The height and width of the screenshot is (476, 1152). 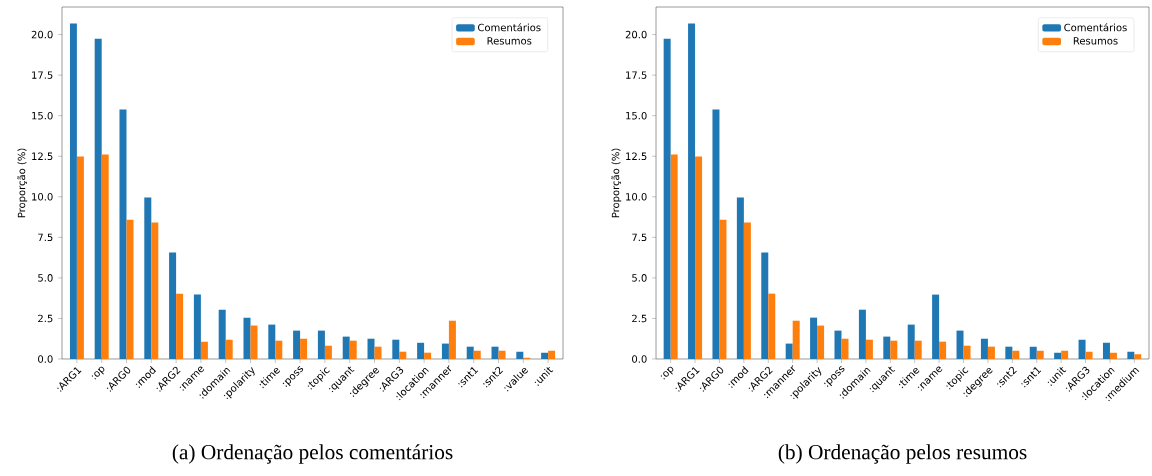 What do you see at coordinates (312, 454) in the screenshot?
I see `text: (a) Ordenação pelos comentários` at bounding box center [312, 454].